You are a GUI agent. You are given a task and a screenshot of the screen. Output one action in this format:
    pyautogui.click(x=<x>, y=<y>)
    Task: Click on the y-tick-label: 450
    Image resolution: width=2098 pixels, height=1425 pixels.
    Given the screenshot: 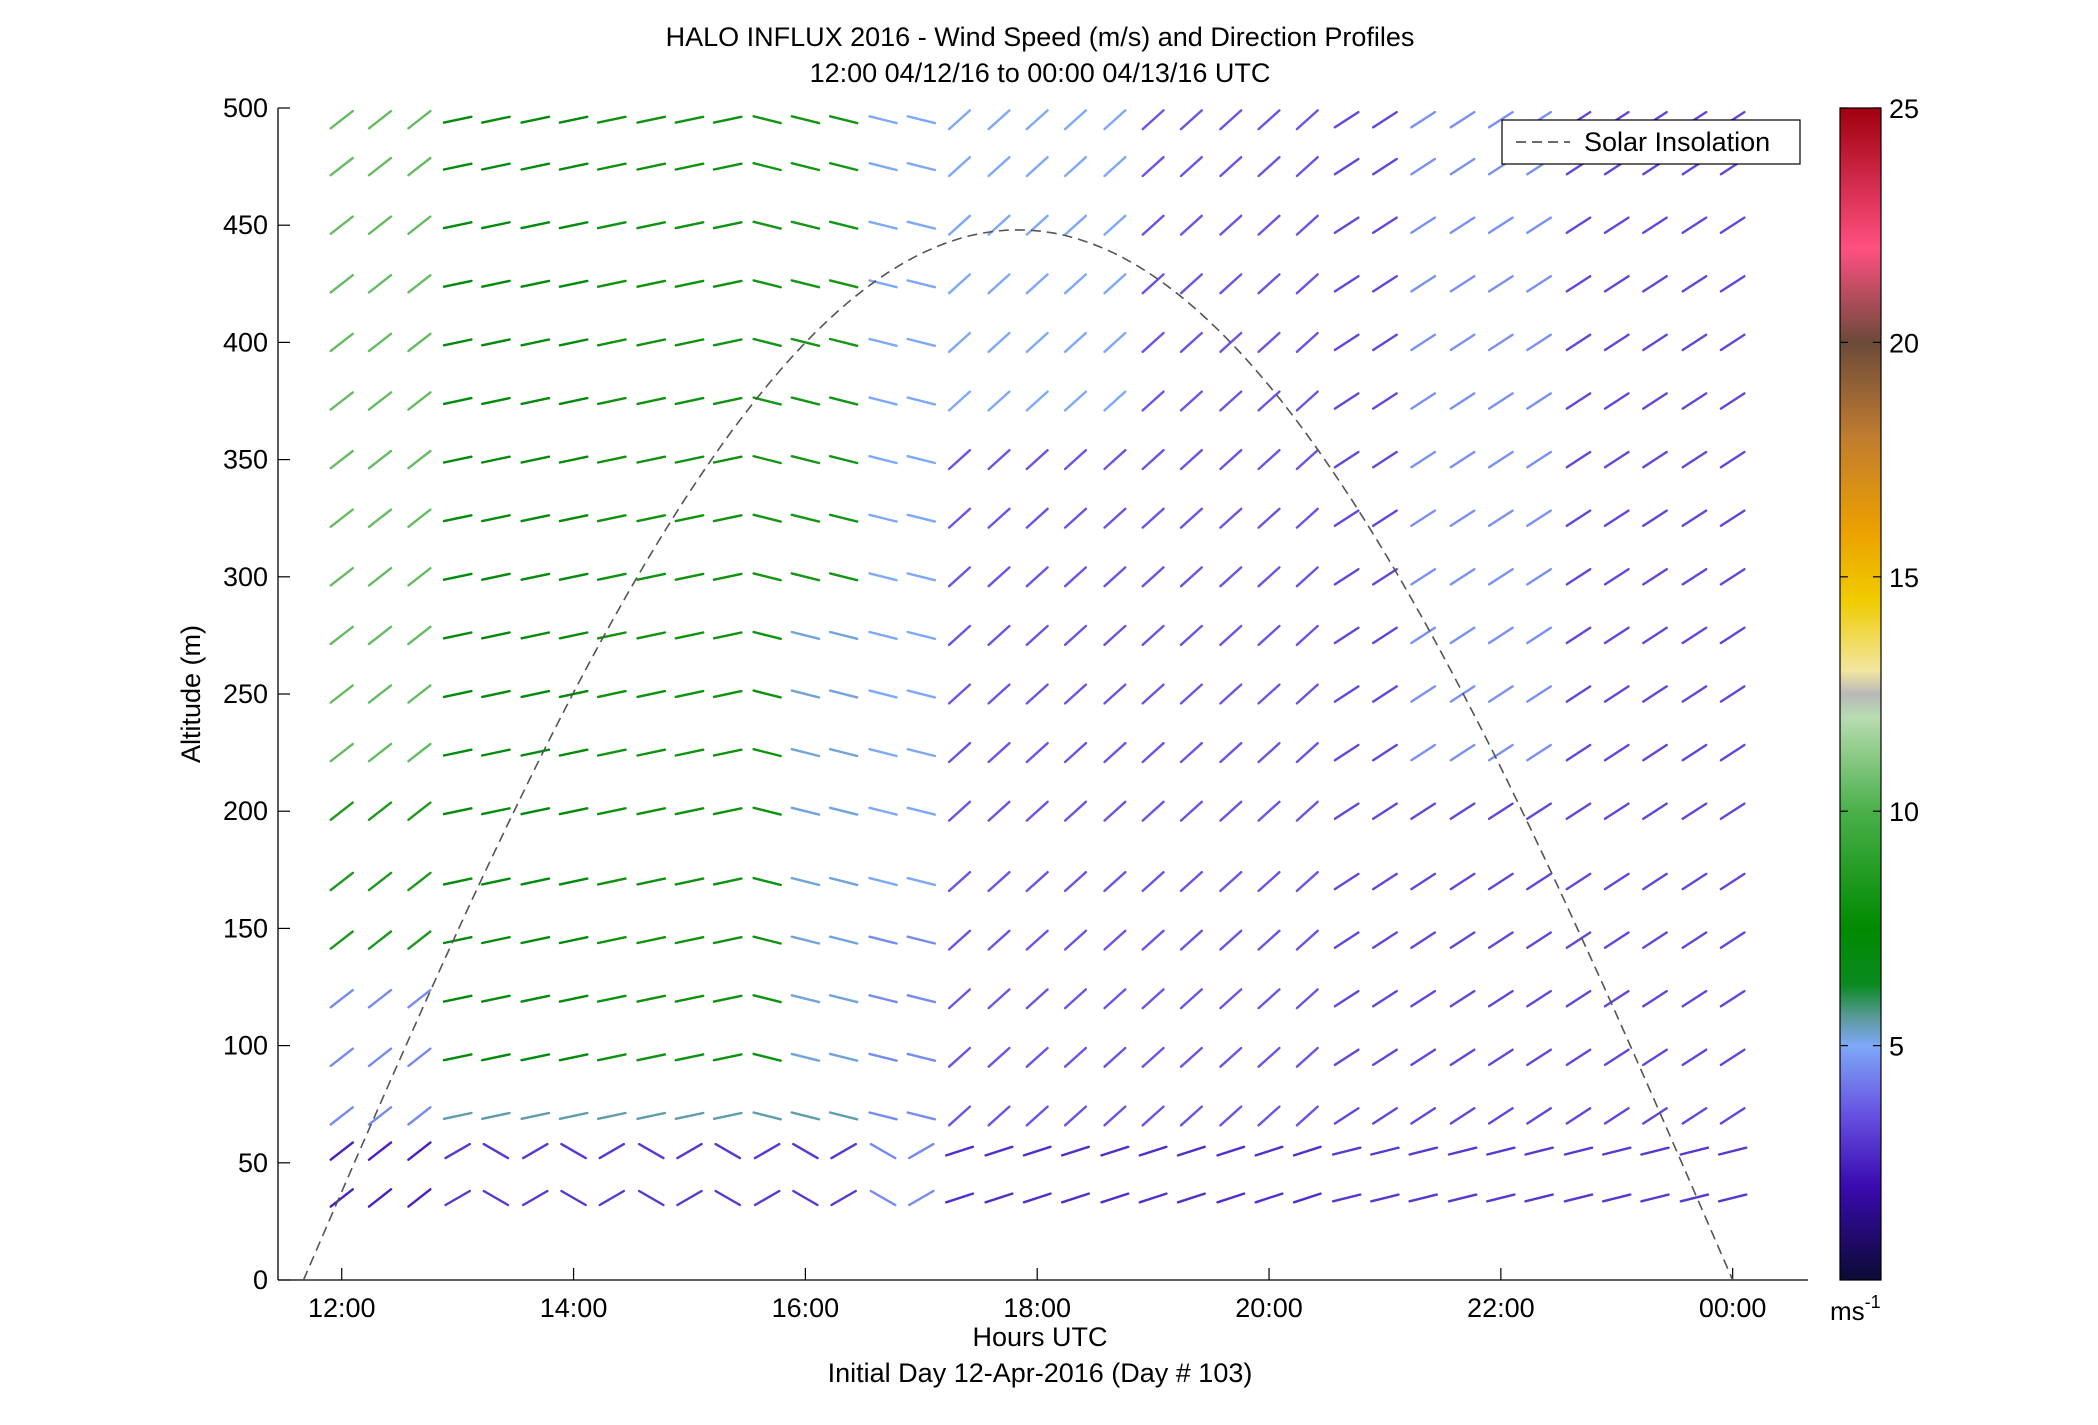 What is the action you would take?
    pyautogui.click(x=245, y=225)
    